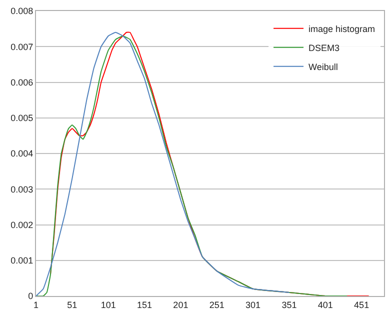 The width and height of the screenshot is (391, 320). What do you see at coordinates (108, 305) in the screenshot?
I see `x-tick-label: 101` at bounding box center [108, 305].